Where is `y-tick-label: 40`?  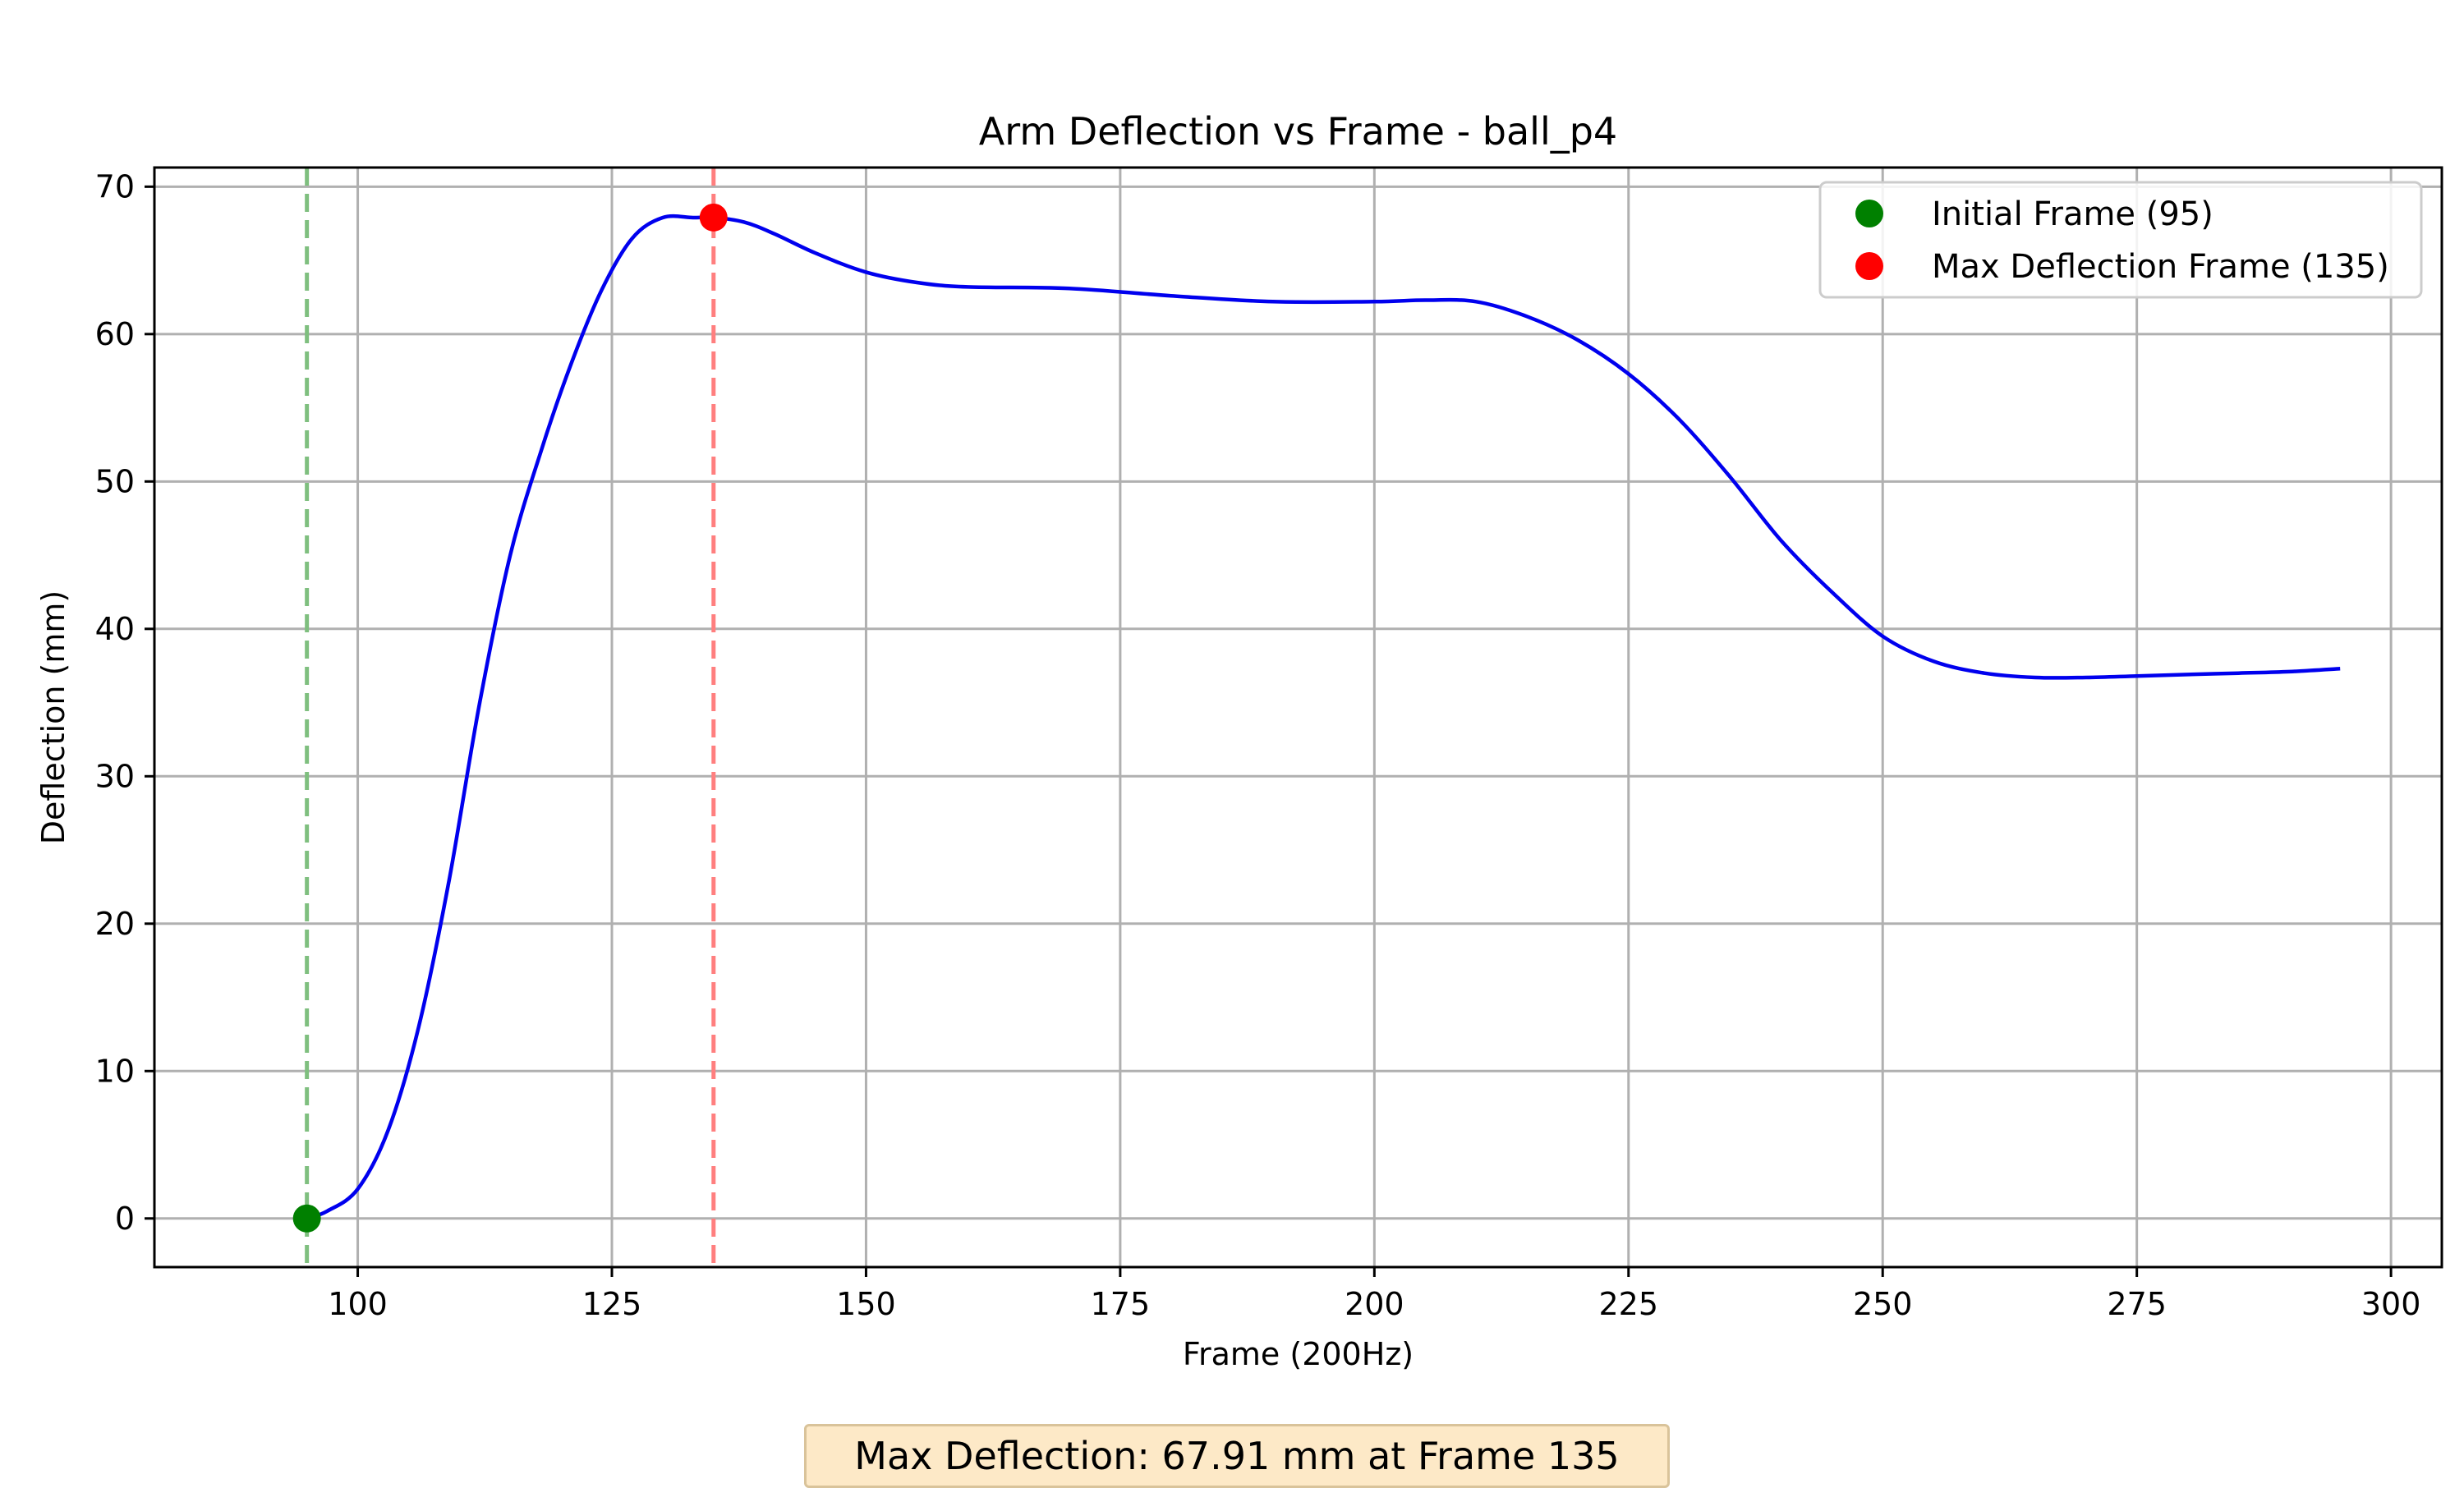
y-tick-label: 40 is located at coordinates (115, 629).